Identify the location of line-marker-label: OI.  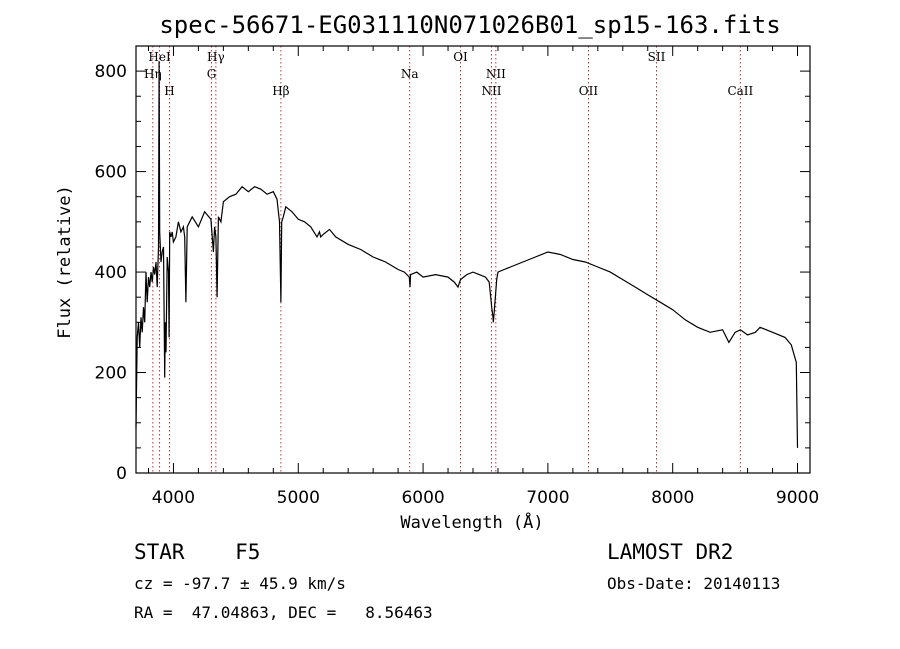
(460, 57).